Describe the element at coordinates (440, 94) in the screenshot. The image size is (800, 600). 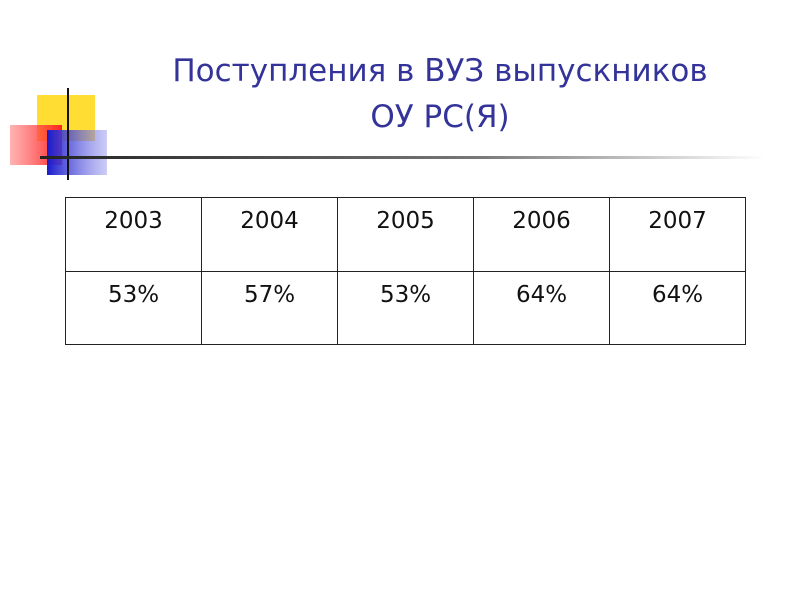
I see `slide-title: Поступления в ВУЗ выпускников ОУ РС(Я)` at that location.